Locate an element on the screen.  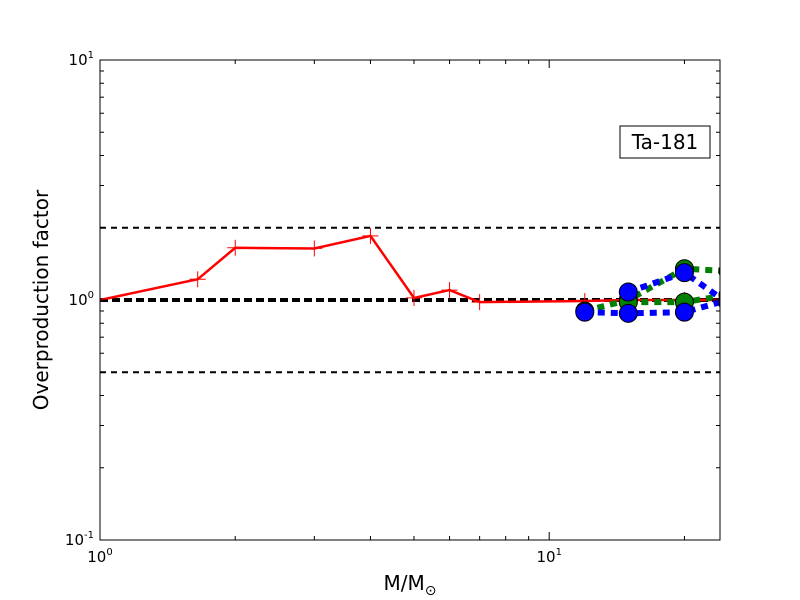
y-tick-label-1: 10⁰ is located at coordinates (81, 299).